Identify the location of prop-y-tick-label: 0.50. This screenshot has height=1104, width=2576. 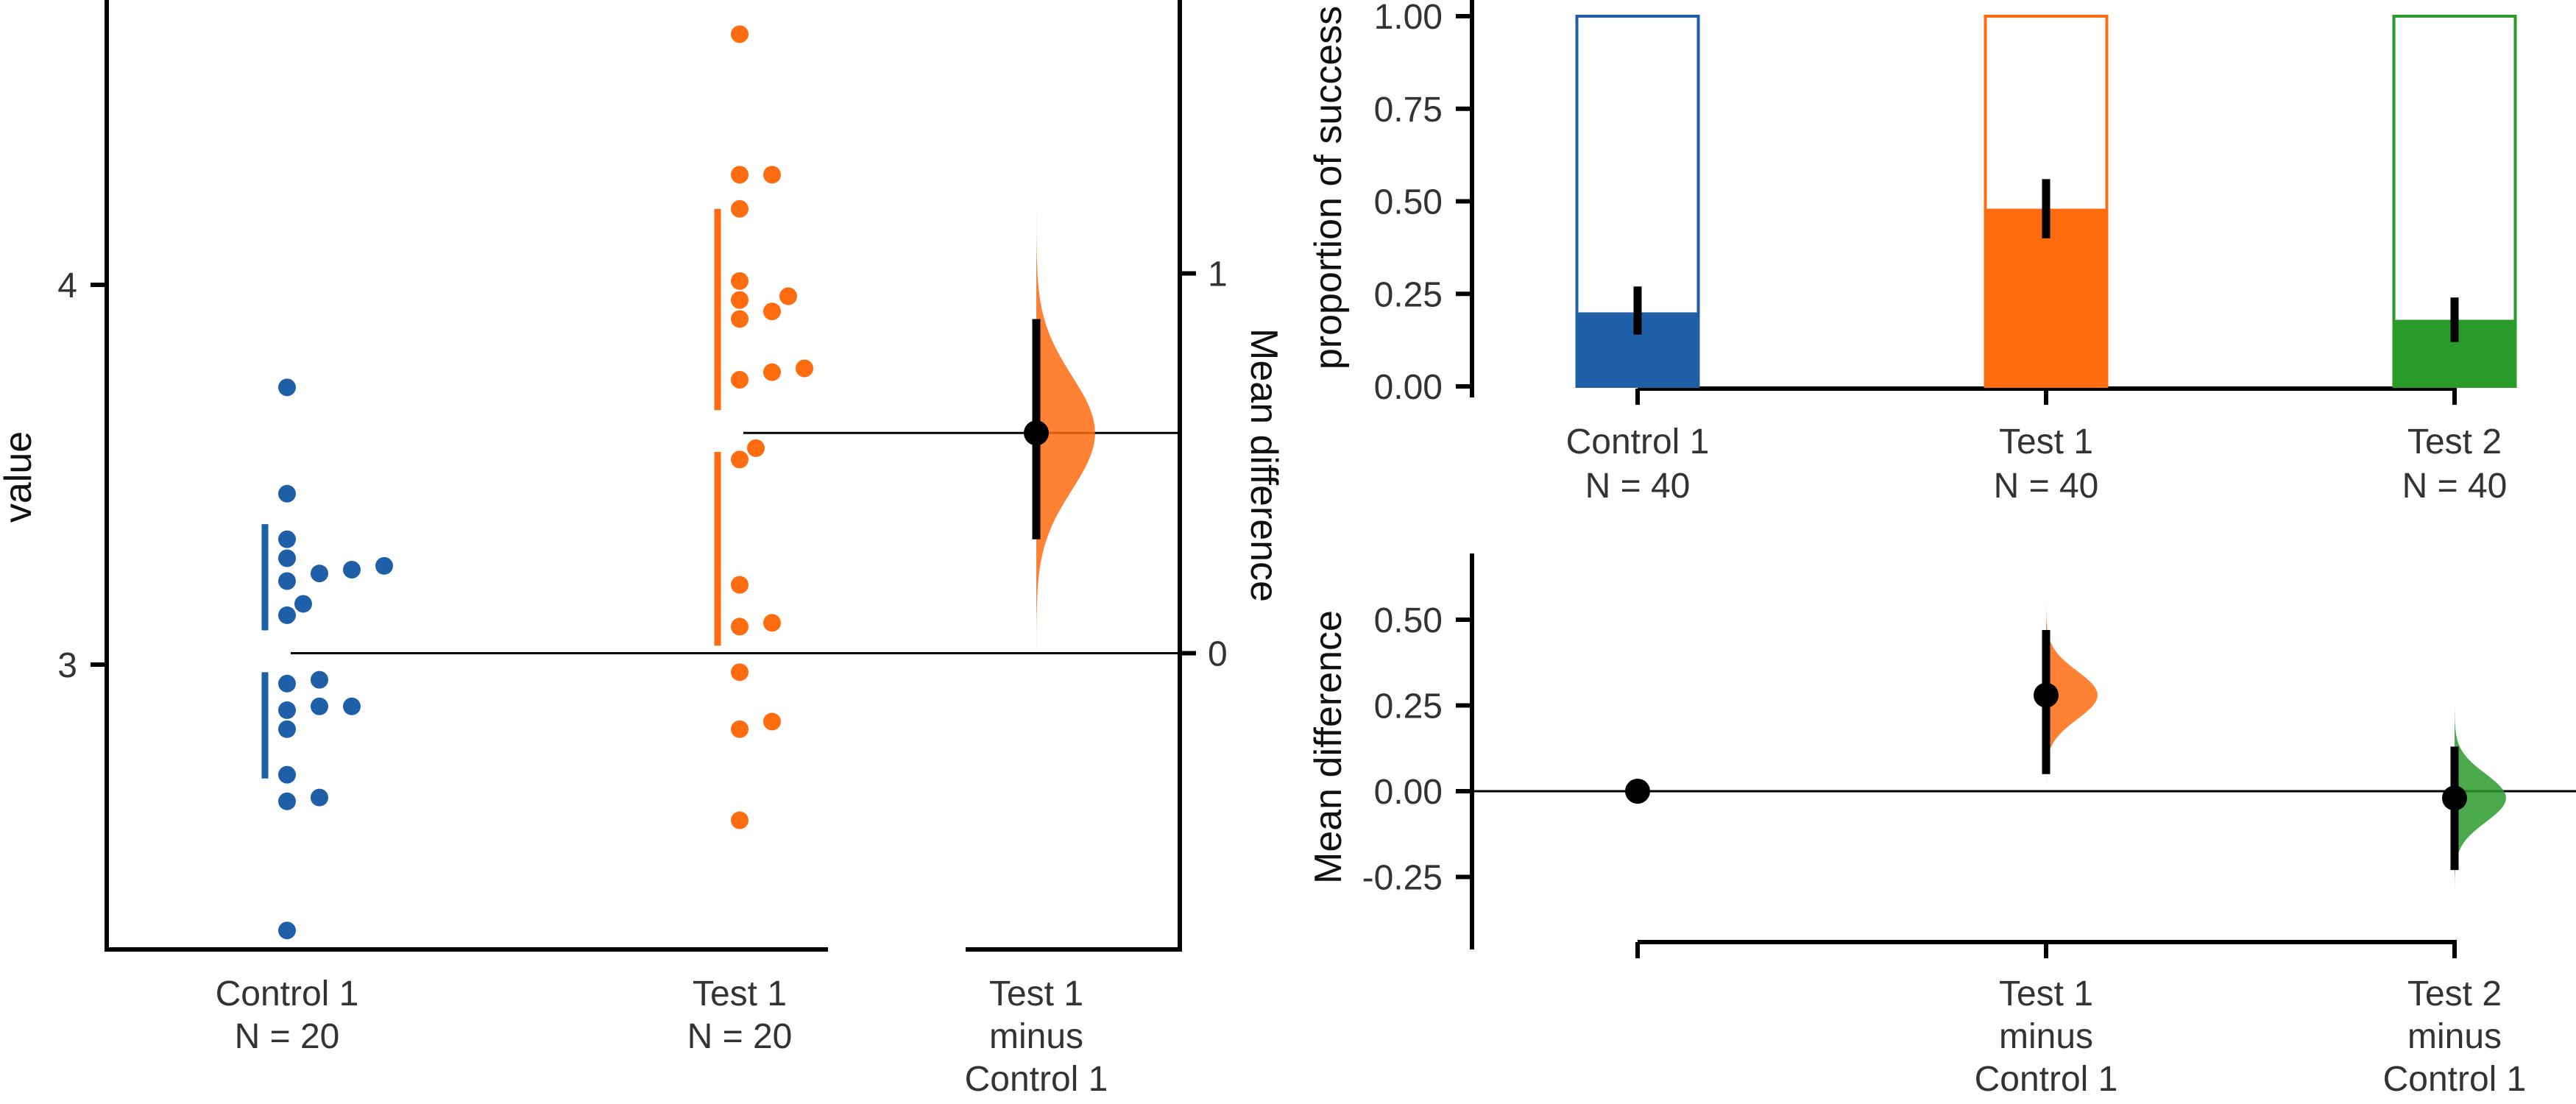
(1408, 202).